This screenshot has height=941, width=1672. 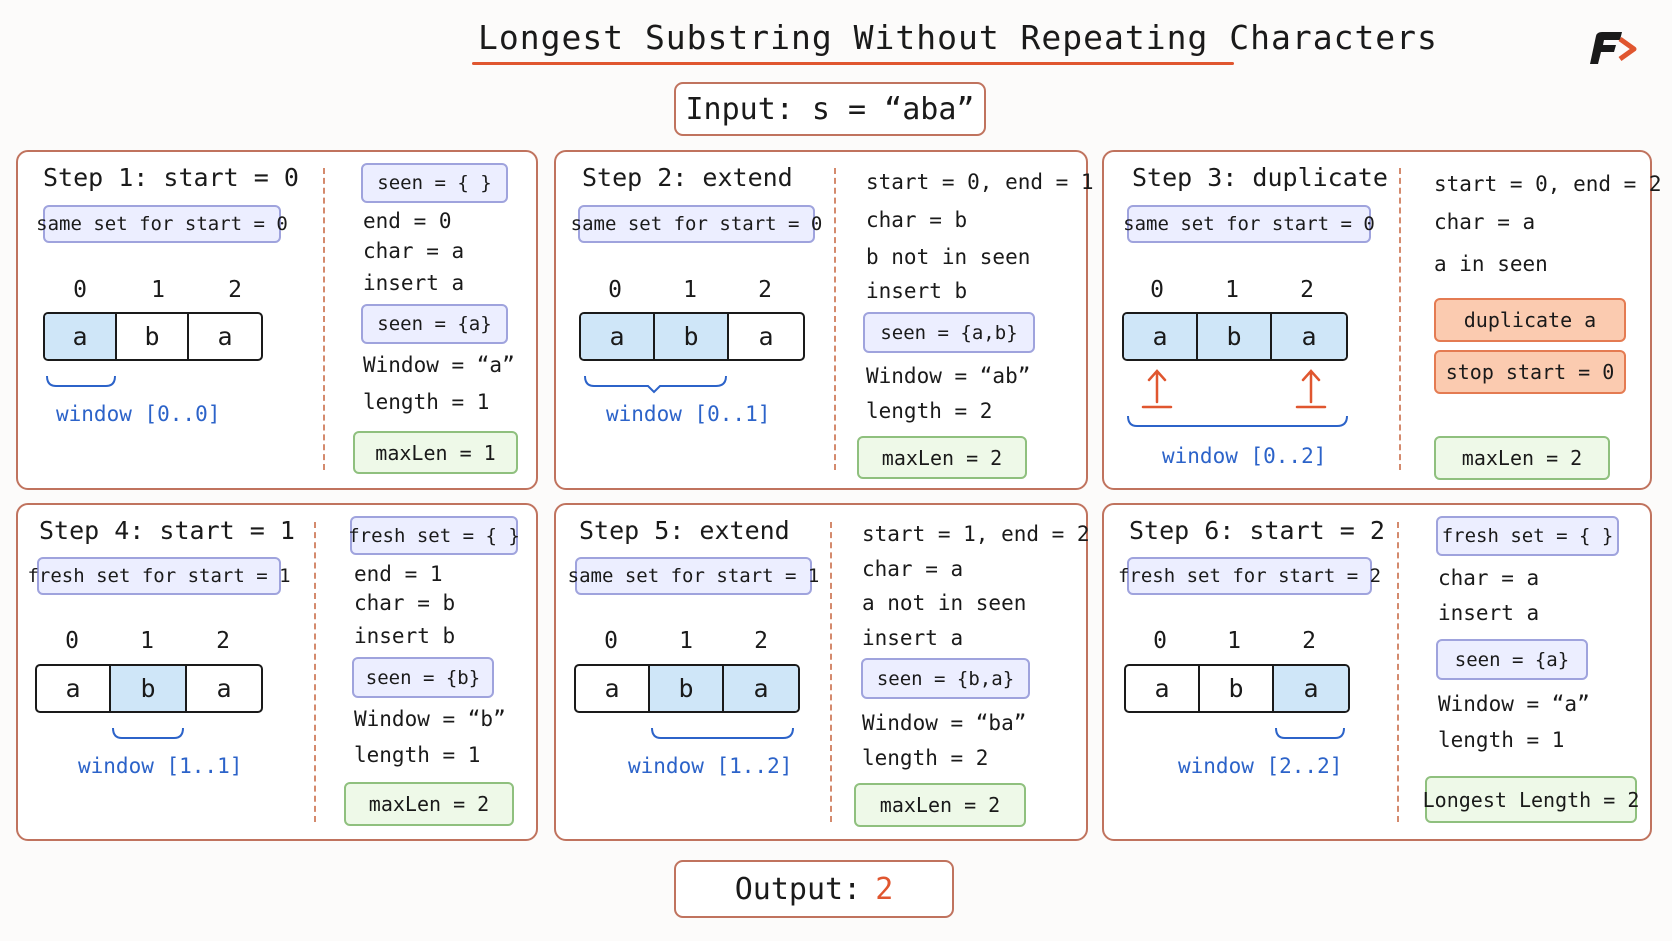 What do you see at coordinates (1257, 530) in the screenshot?
I see `step-6-title: Step 6: start = 2` at bounding box center [1257, 530].